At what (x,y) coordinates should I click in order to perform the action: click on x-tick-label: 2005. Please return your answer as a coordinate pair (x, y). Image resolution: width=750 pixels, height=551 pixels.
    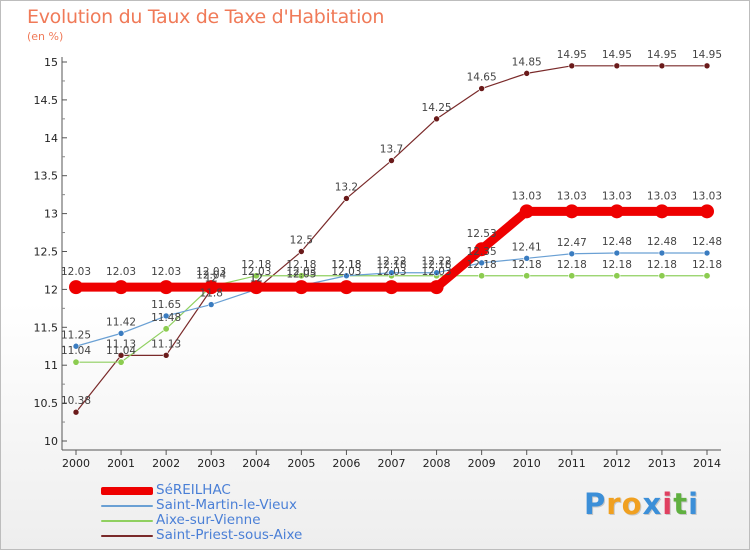
    Looking at the image, I should click on (301, 463).